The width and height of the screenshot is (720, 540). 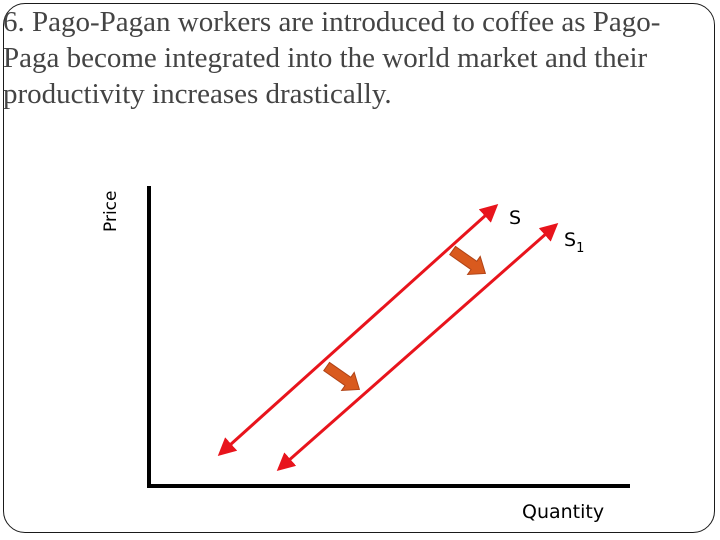 I want to click on x-axis-label: Quantity, so click(x=563, y=512).